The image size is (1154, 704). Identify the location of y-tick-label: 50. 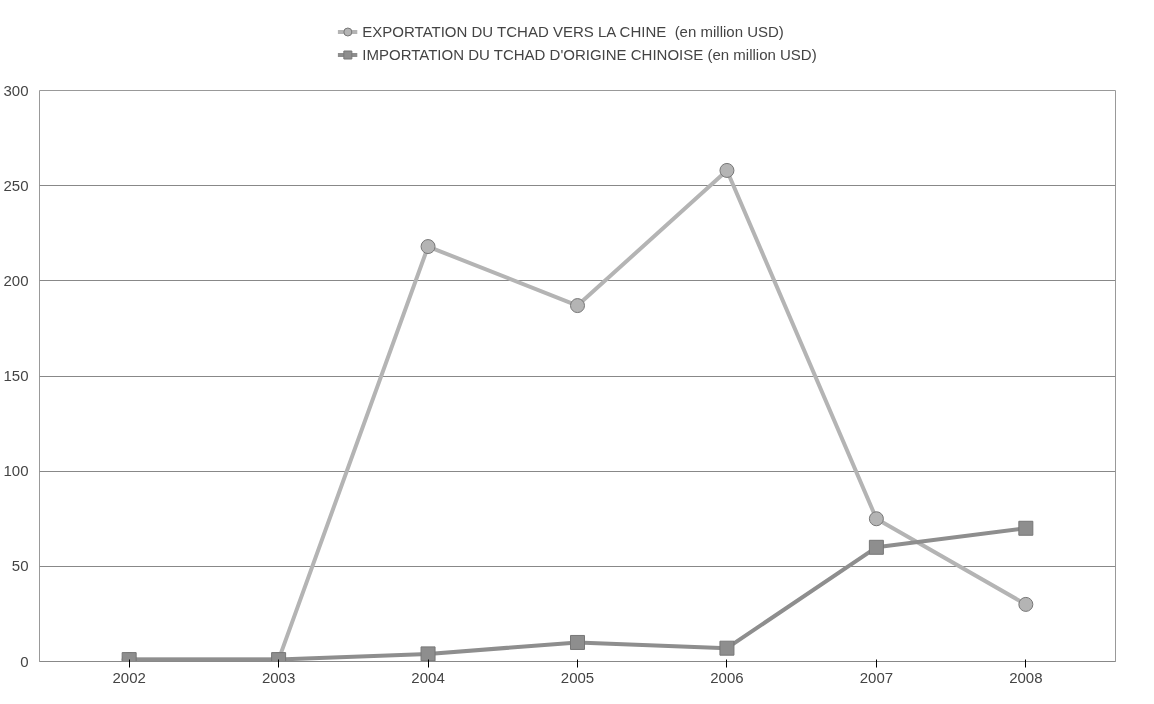
(20, 566).